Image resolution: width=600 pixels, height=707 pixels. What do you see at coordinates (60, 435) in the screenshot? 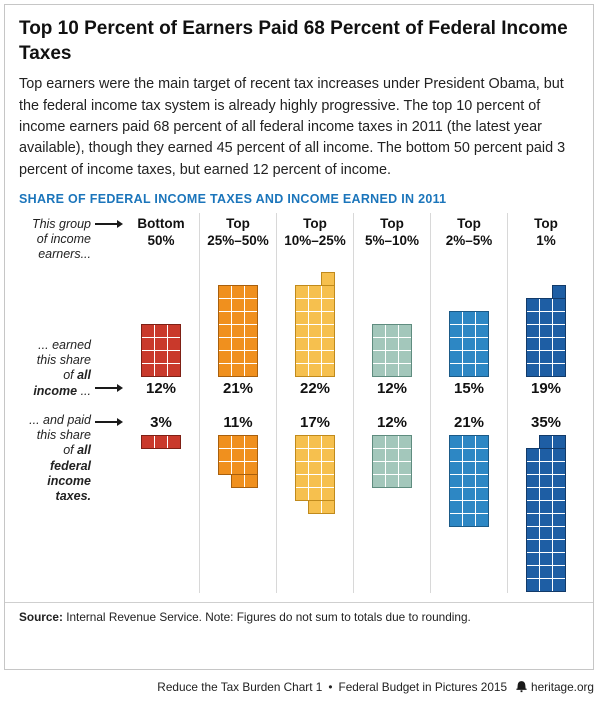
I see `paid-label-text: ... and paid this share of` at bounding box center [60, 435].